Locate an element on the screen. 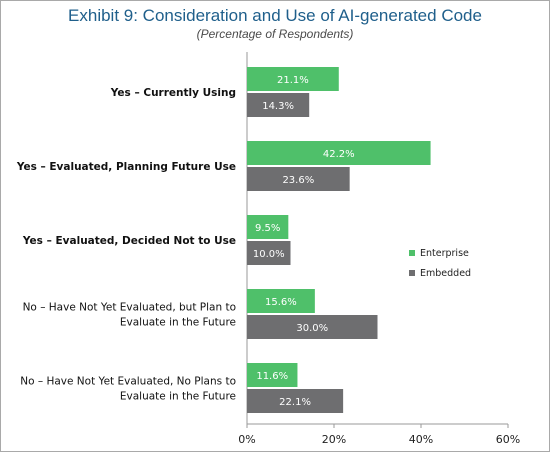 The width and height of the screenshot is (550, 452). bar-value-label: 42.2% is located at coordinates (339, 154).